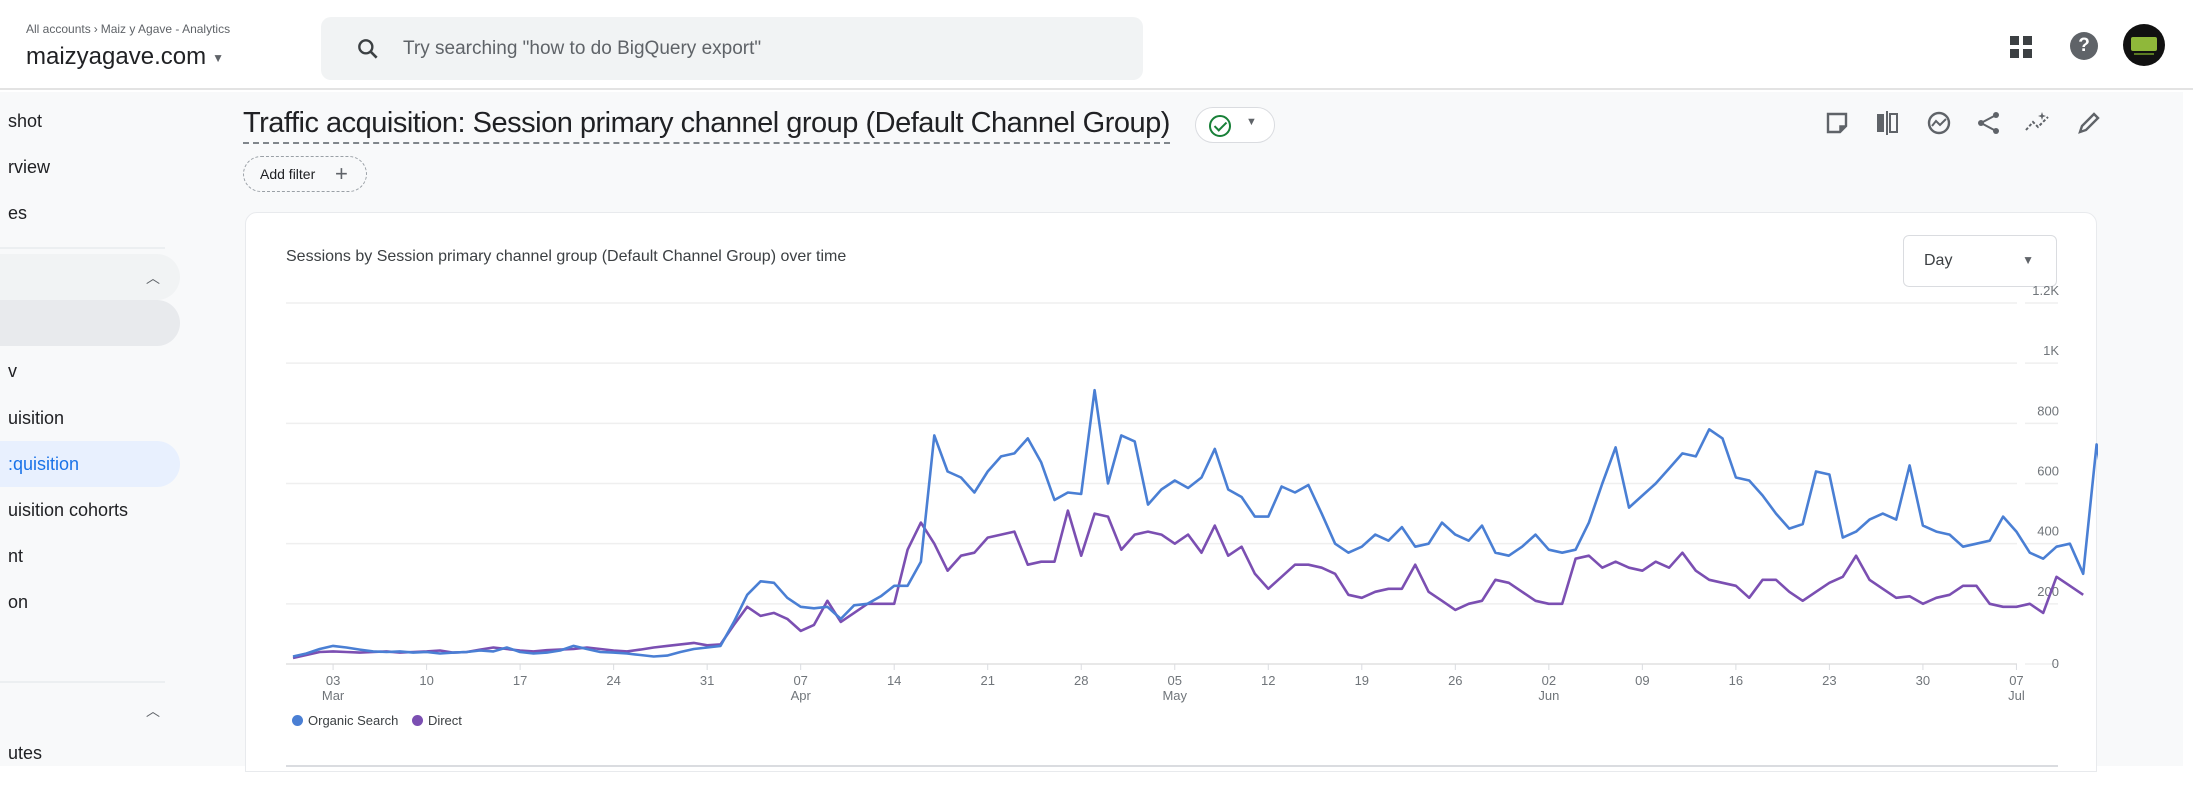 The height and width of the screenshot is (788, 2193). Describe the element at coordinates (2045, 290) in the screenshot. I see `y-axis-tick-label: 1.2K` at that location.